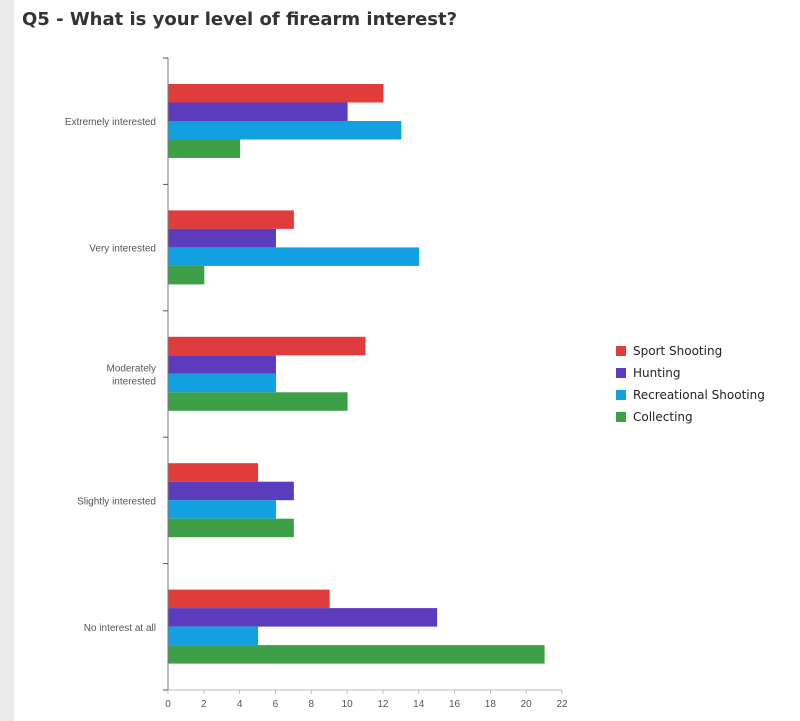 This screenshot has width=800, height=721. I want to click on category-label: Very interested, so click(122, 249).